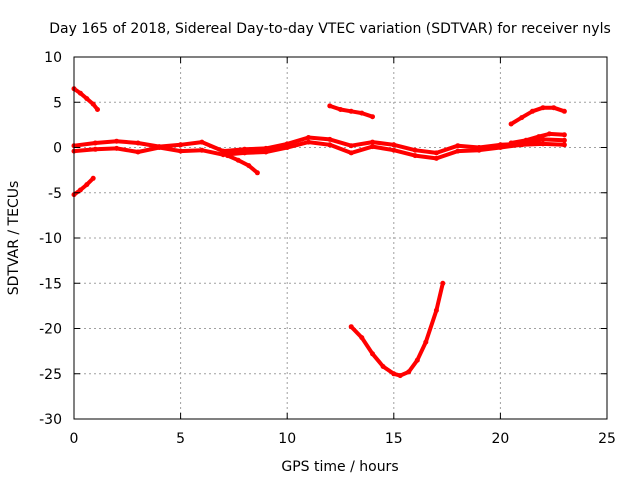 This screenshot has height=480, width=640. What do you see at coordinates (538, 115) in the screenshot?
I see `series-arc-late-high` at bounding box center [538, 115].